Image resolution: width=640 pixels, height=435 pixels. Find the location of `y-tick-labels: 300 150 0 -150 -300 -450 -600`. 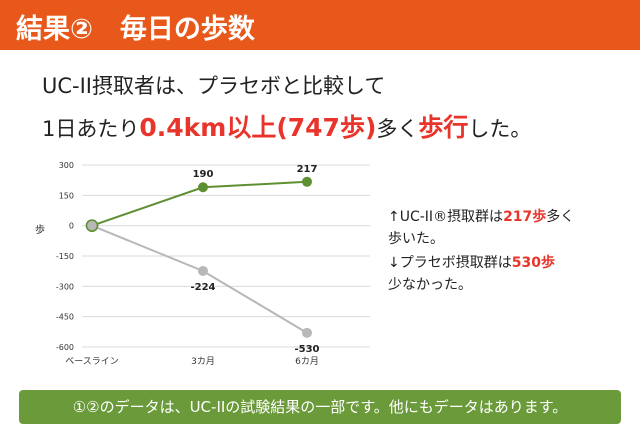

y-tick-labels: 300 150 0 -150 -300 -450 -600 is located at coordinates (65, 256).